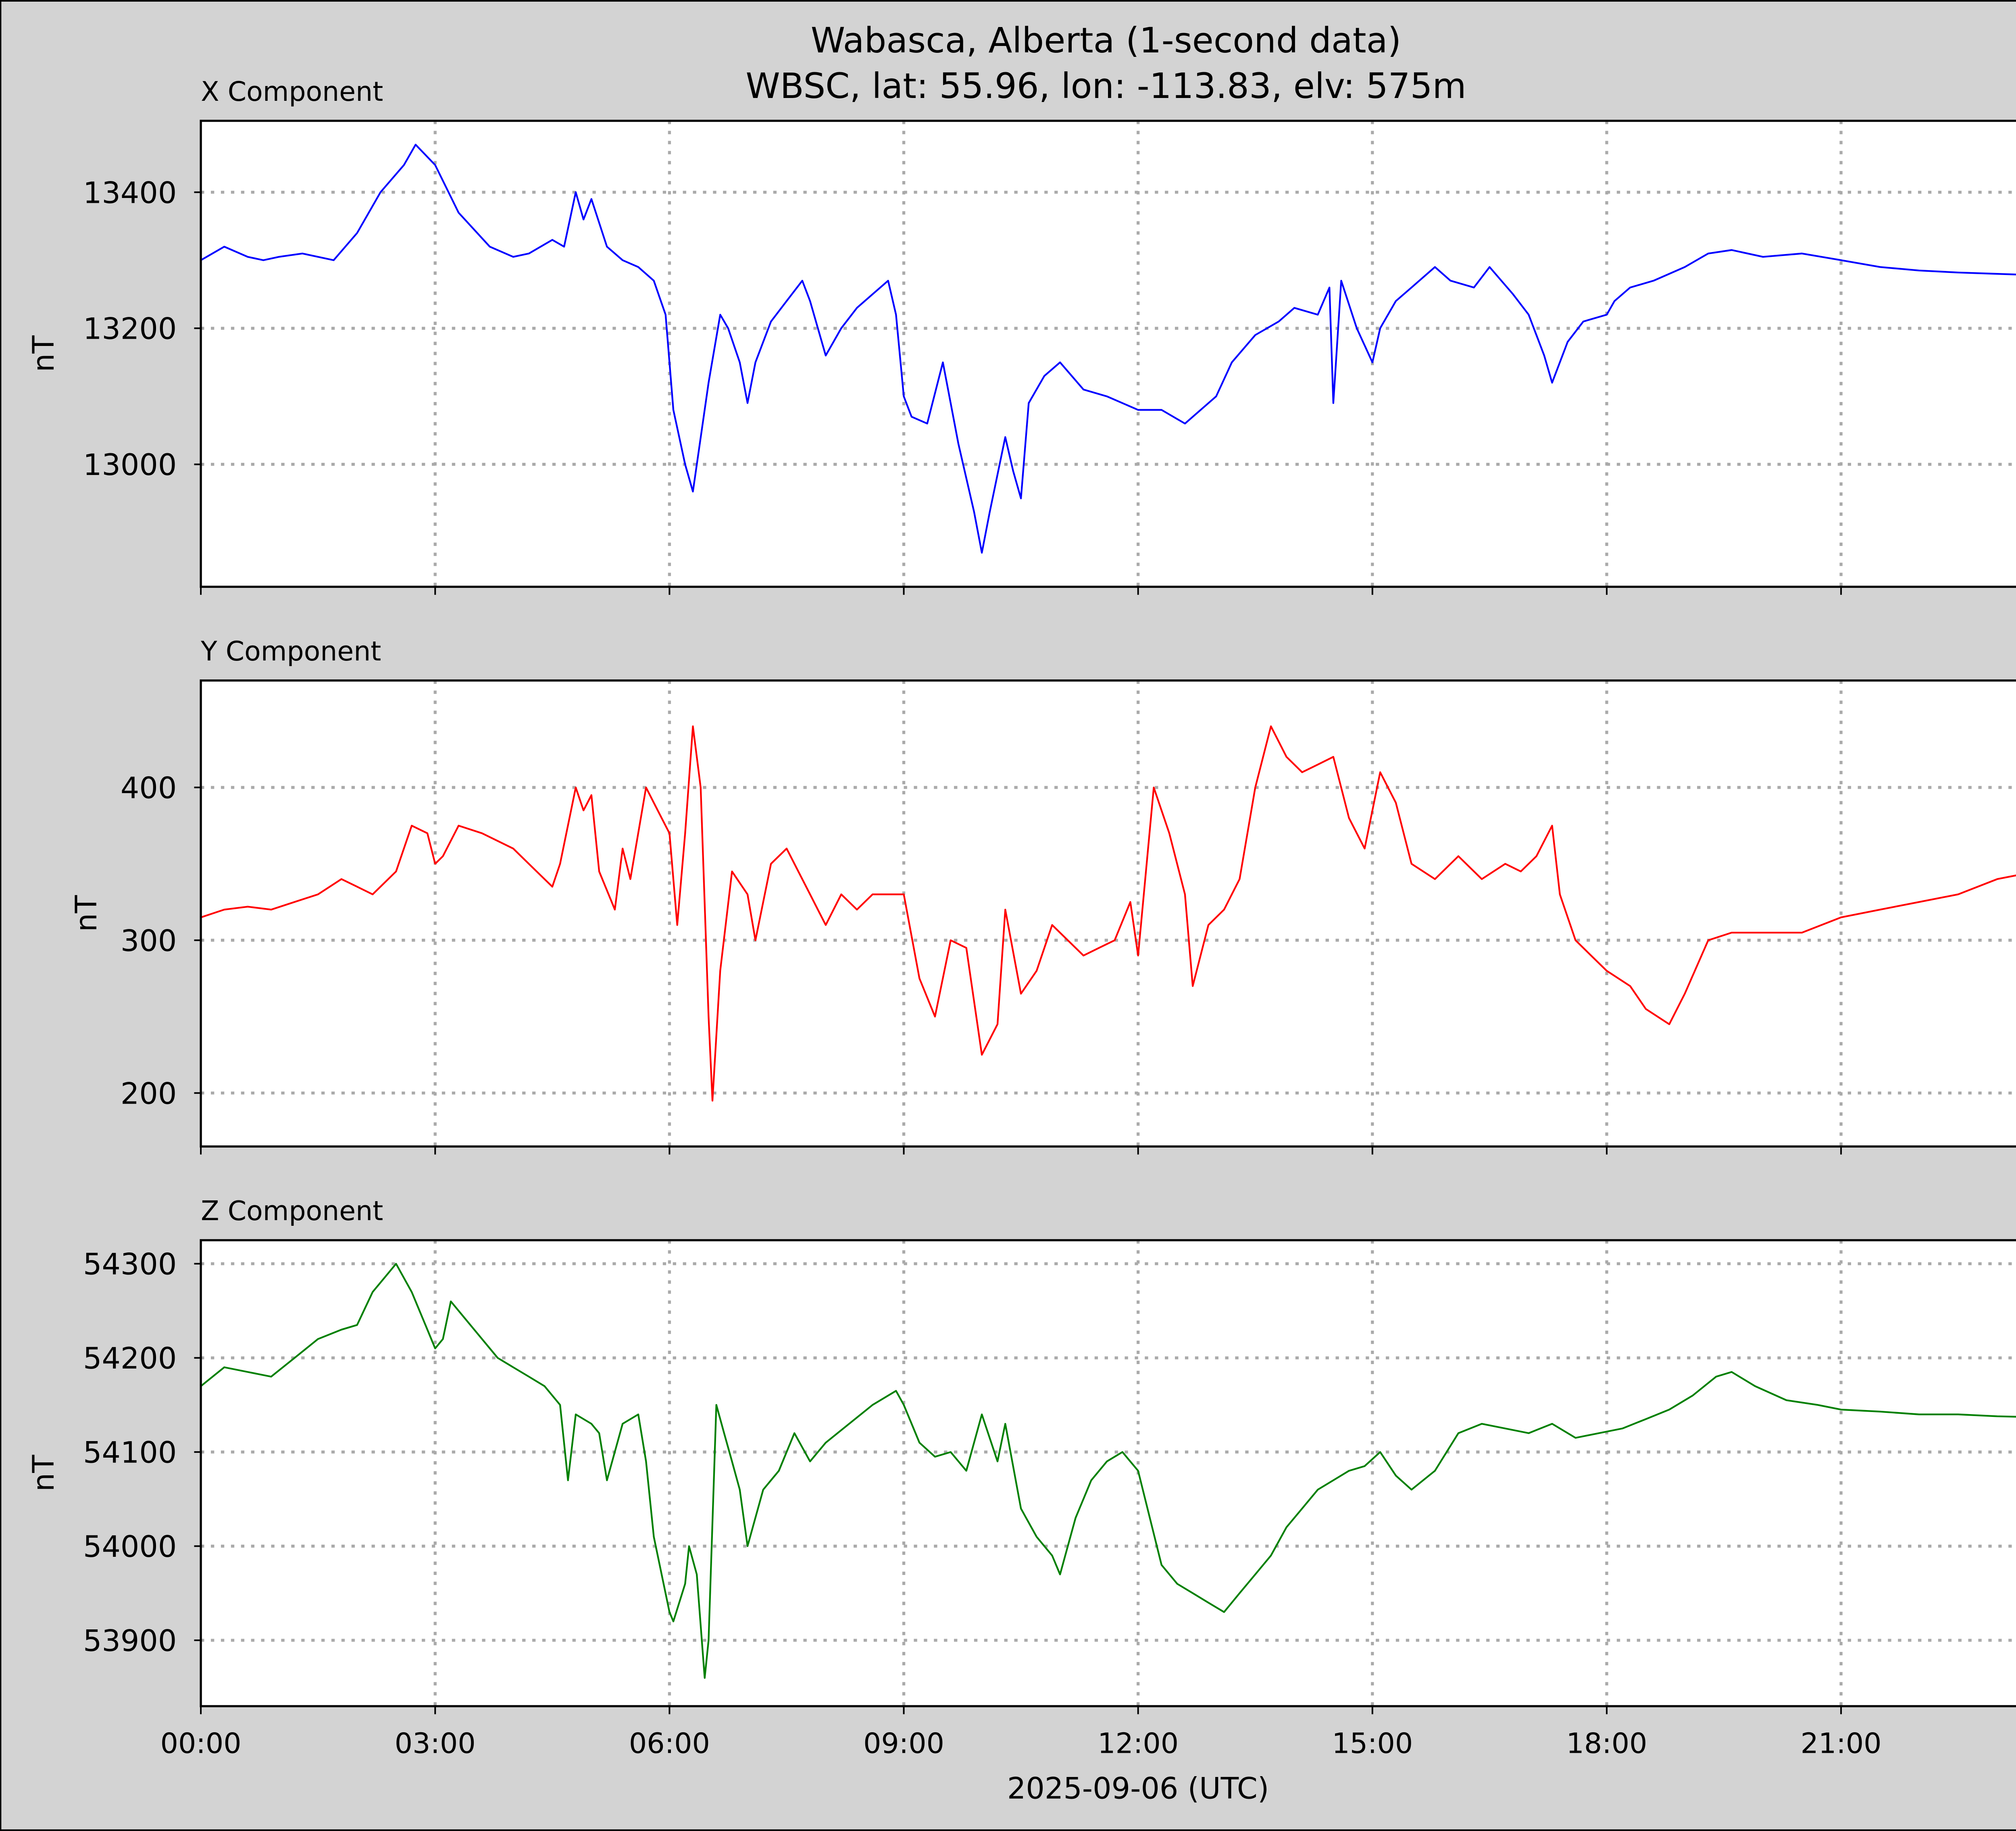  What do you see at coordinates (292, 1211) in the screenshot?
I see `z-component-title: Z Component` at bounding box center [292, 1211].